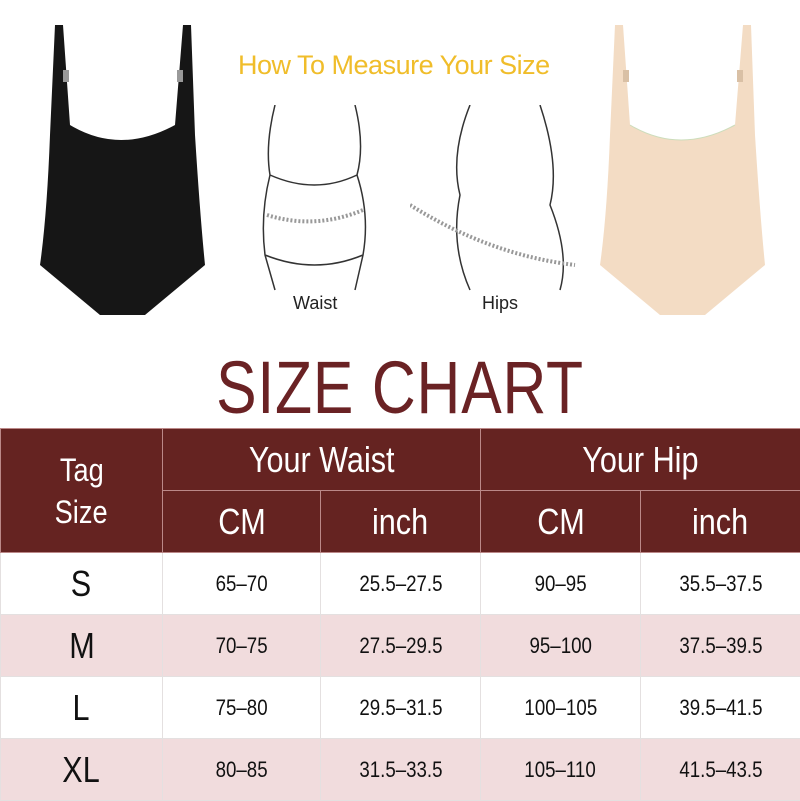 The image size is (800, 801). Describe the element at coordinates (561, 646) in the screenshot. I see `value-cell: 95–100` at that location.